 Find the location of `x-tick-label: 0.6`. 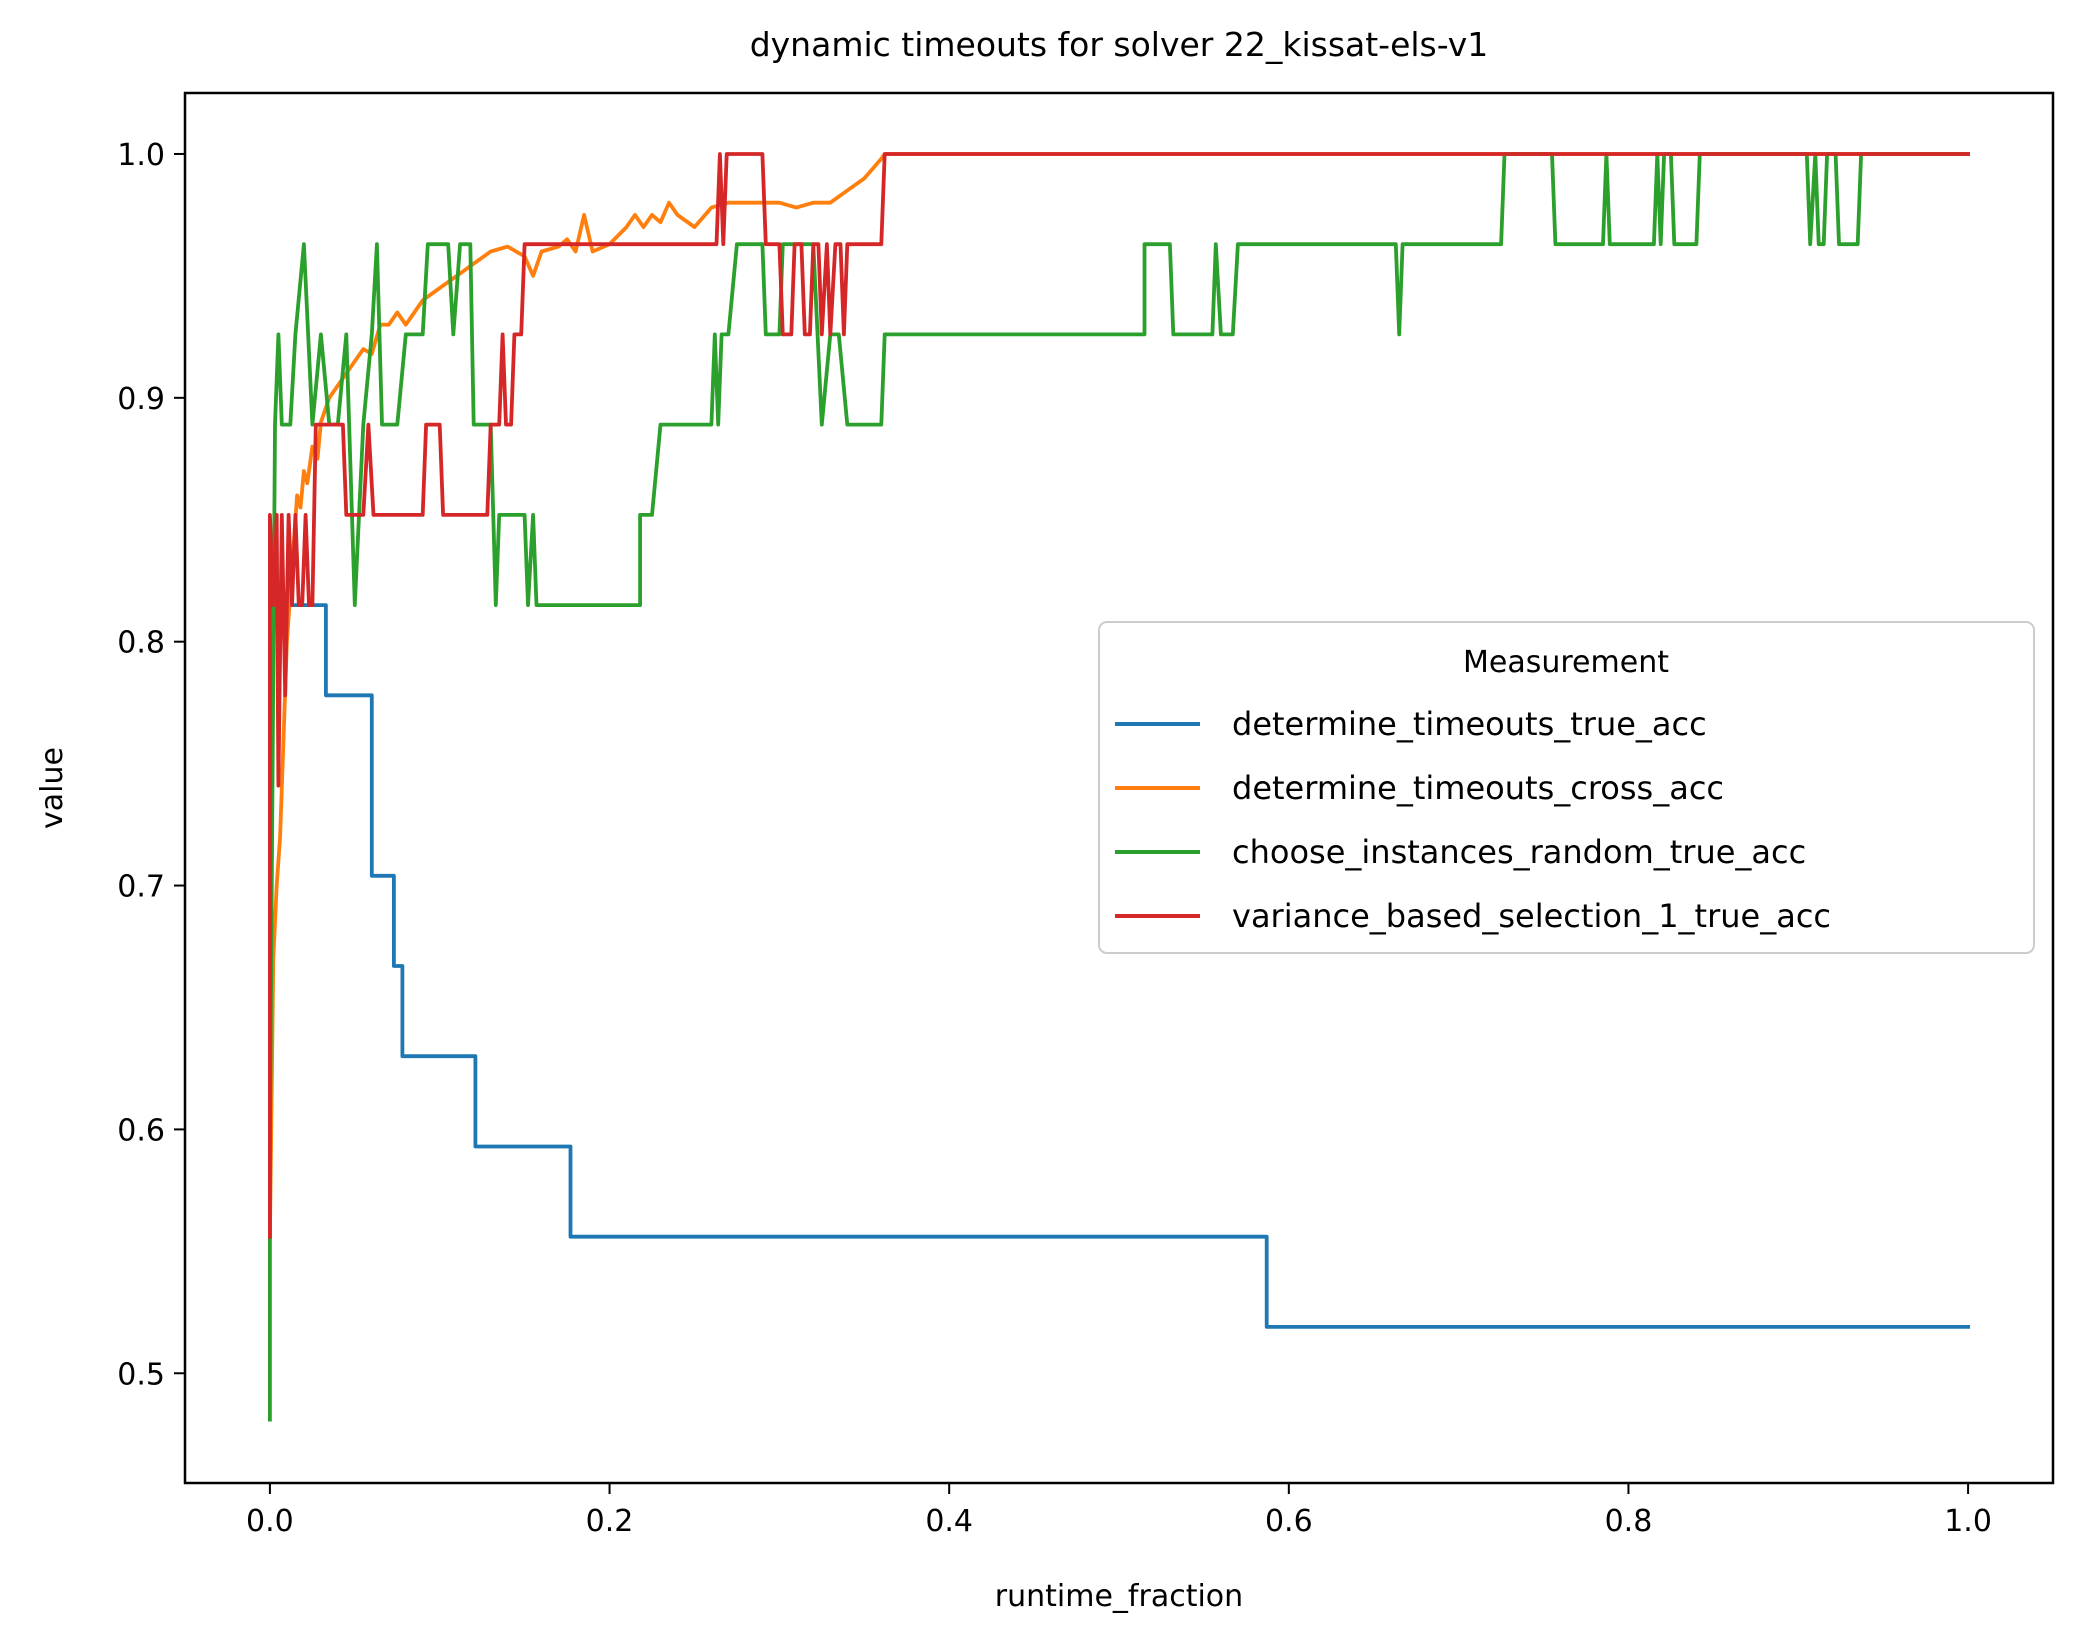

x-tick-label: 0.6 is located at coordinates (1289, 1521).